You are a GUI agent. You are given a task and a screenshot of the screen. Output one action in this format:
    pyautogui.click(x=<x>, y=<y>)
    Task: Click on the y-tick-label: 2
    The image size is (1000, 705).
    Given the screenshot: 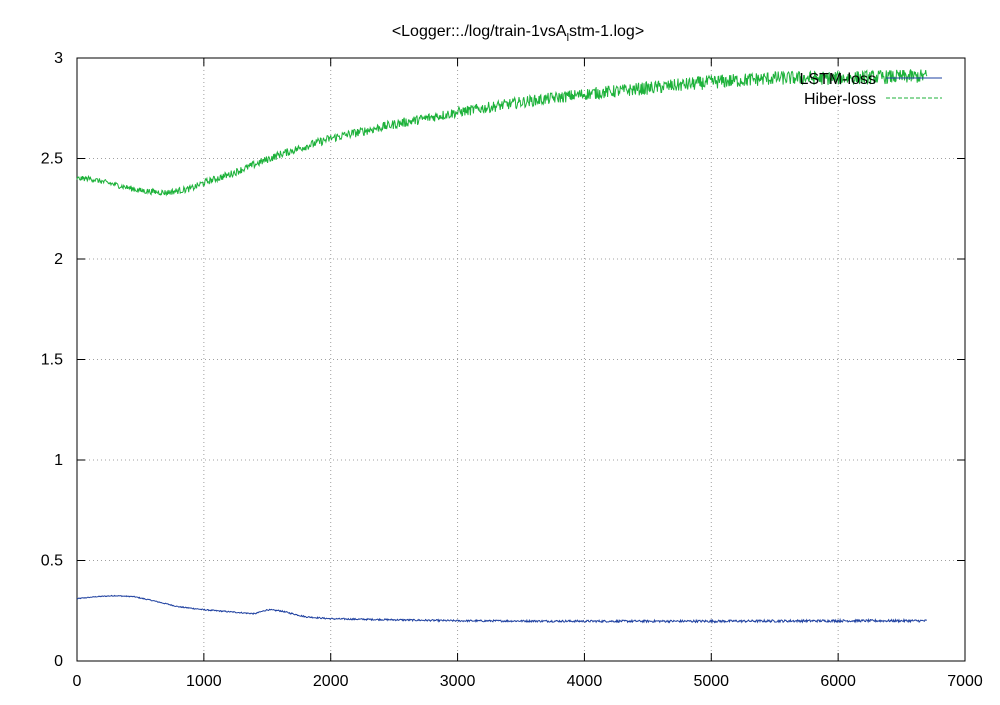 What is the action you would take?
    pyautogui.click(x=58, y=259)
    